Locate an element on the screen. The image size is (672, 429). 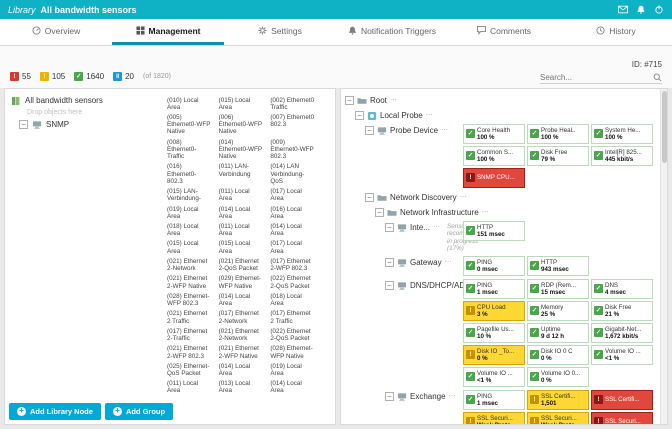
sensor-chip: ✓ HTTP 151 msec is located at coordinates (494, 230).